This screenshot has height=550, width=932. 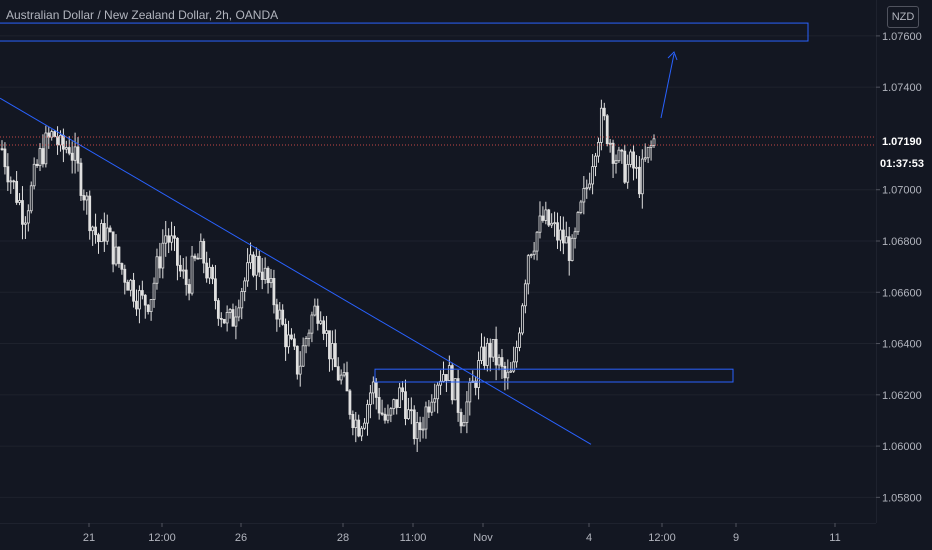 I want to click on currency-badge: NZD, so click(x=903, y=17).